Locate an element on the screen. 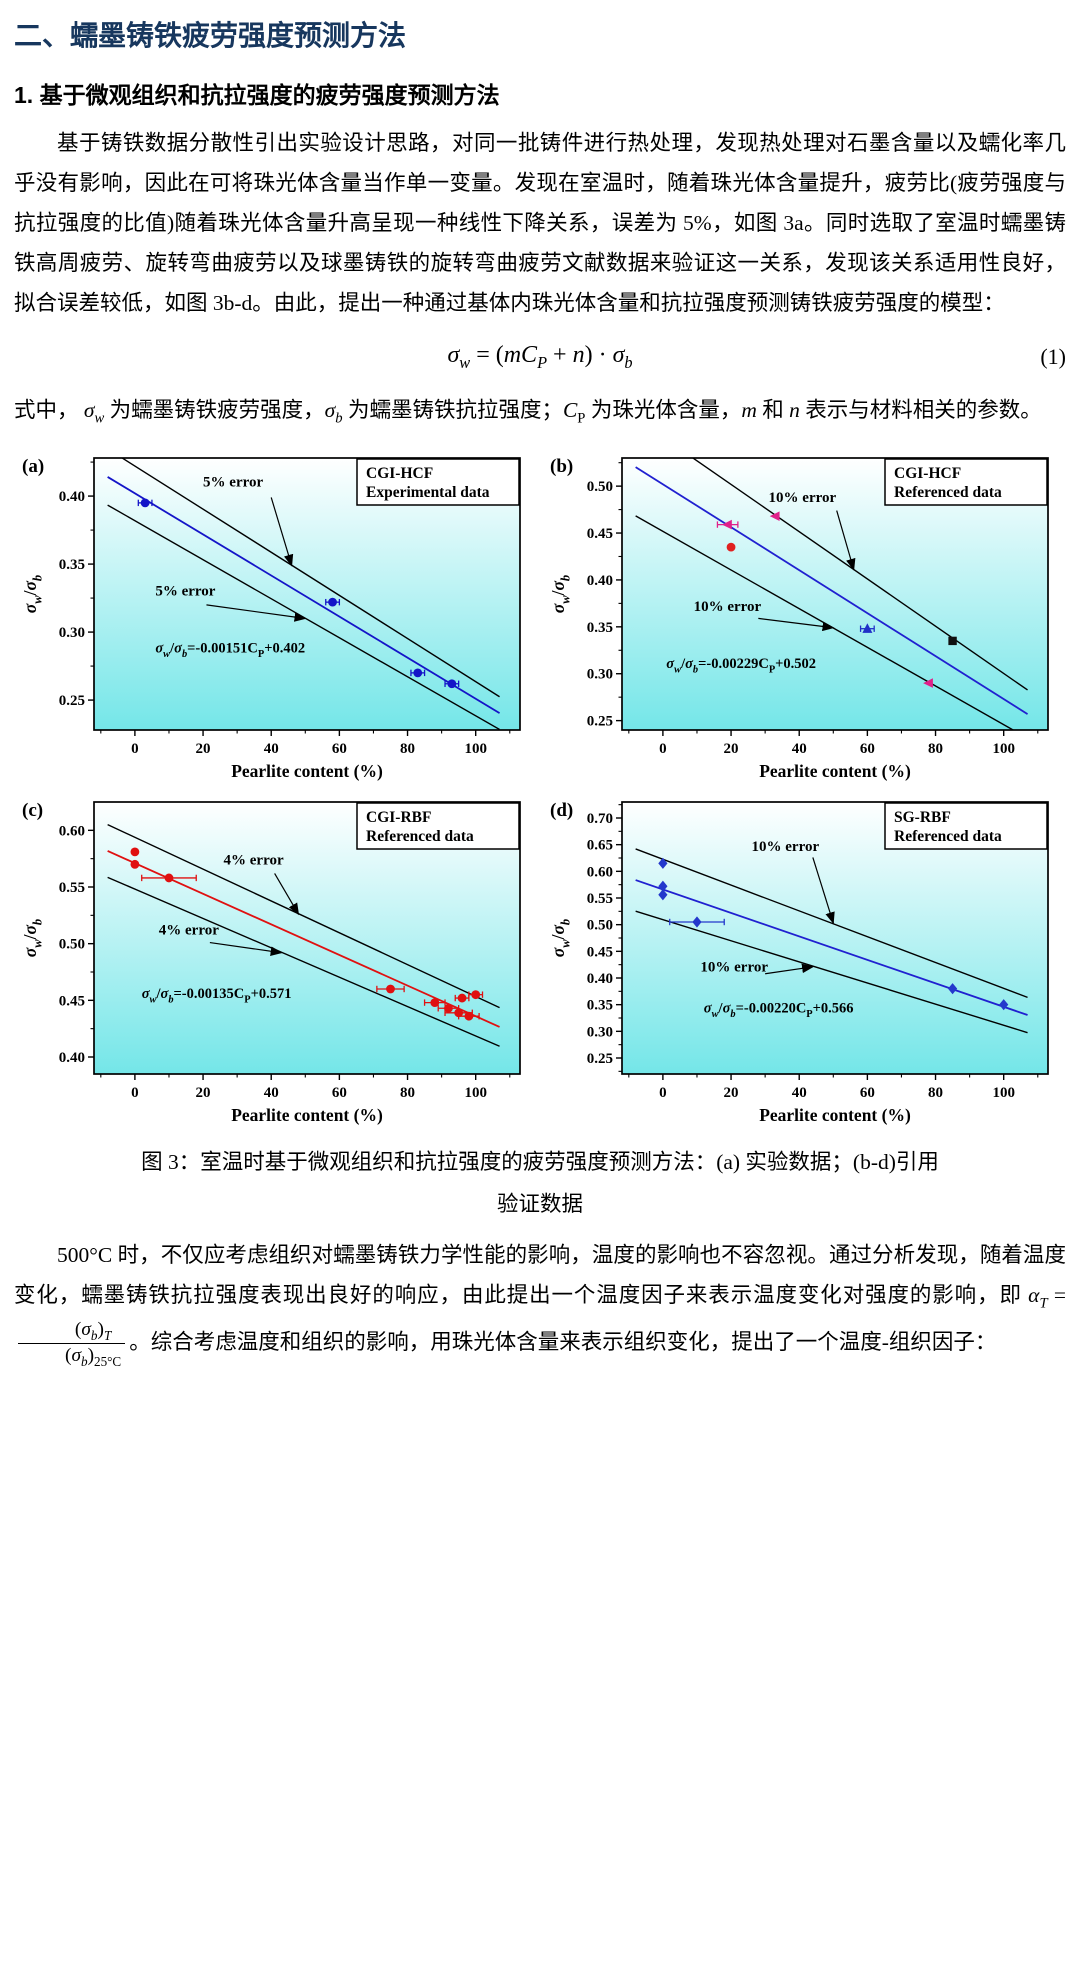  equation-1: σw = (mCP + n) · σb is located at coordinates (540, 356).